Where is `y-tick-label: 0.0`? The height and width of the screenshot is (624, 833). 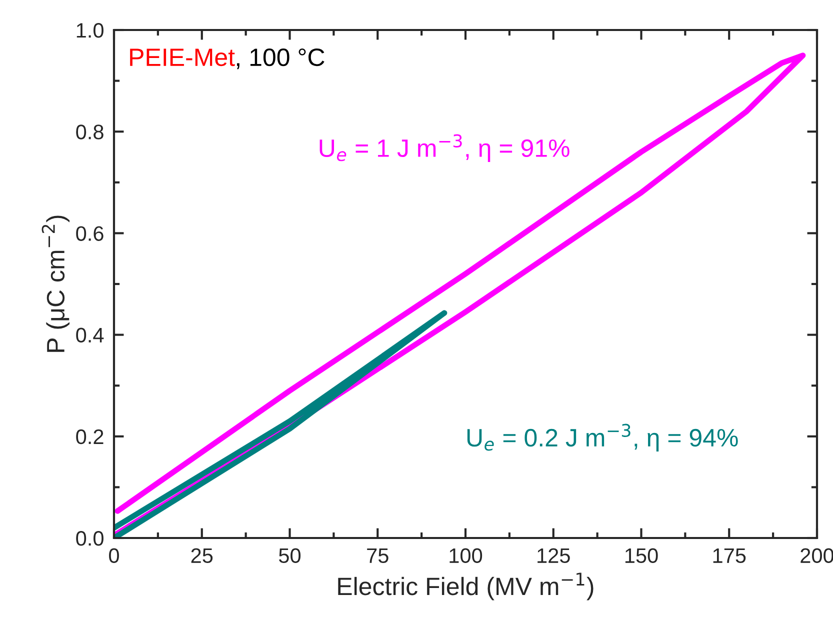
y-tick-label: 0.0 is located at coordinates (90, 538).